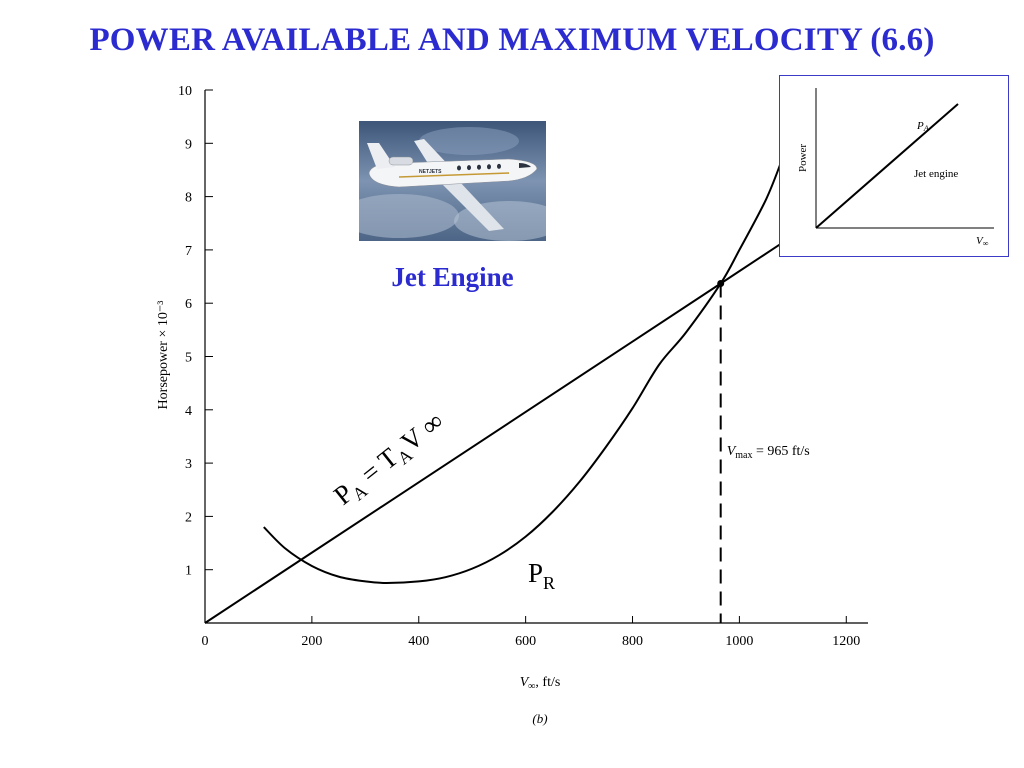  I want to click on jet-engine-nacelle, so click(401, 161).